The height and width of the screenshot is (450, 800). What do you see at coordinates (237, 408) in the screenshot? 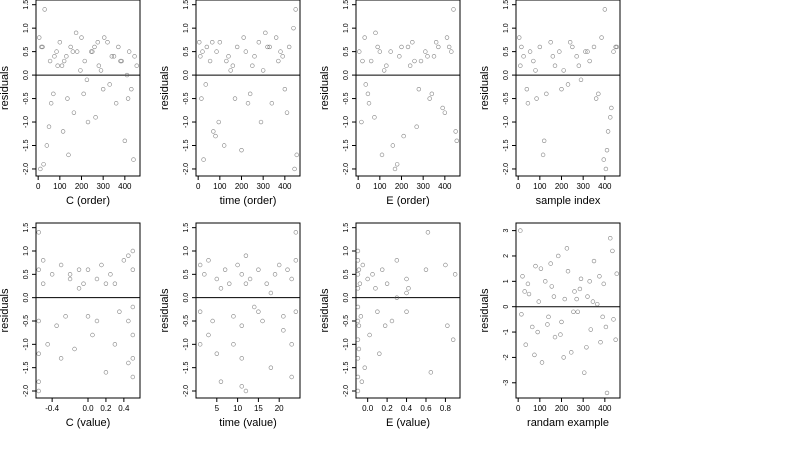
I see `x-tick-label: 10` at bounding box center [237, 408].